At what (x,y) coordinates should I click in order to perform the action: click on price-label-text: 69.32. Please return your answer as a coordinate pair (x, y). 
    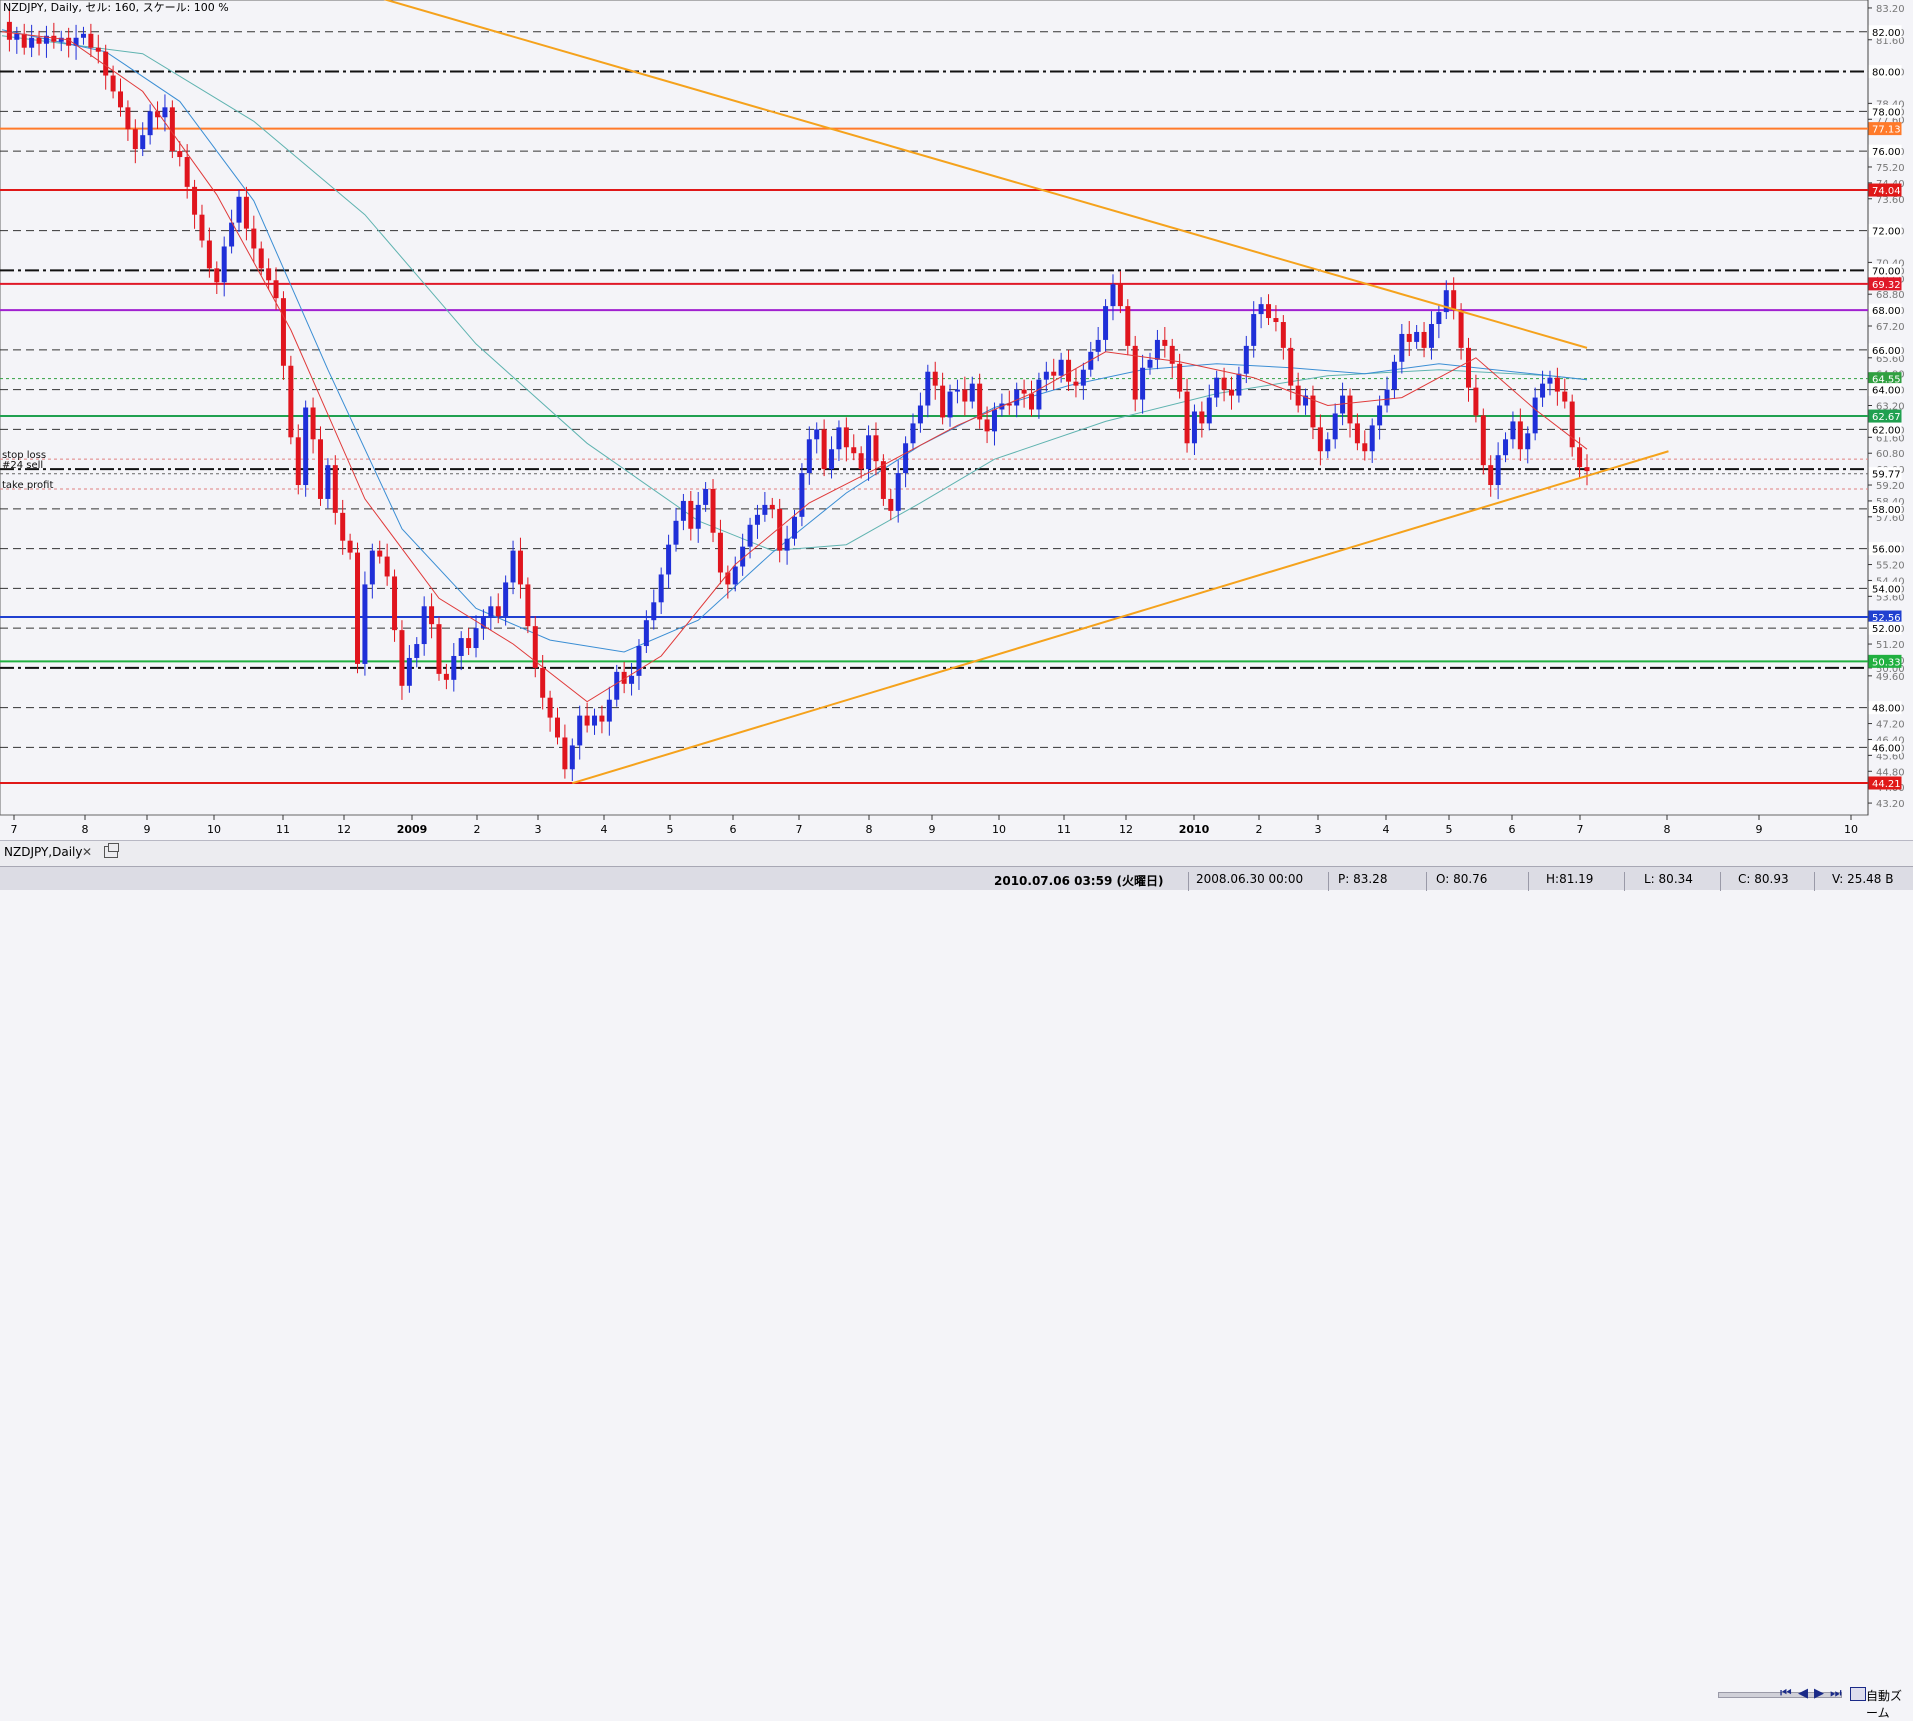
    Looking at the image, I should click on (1886, 285).